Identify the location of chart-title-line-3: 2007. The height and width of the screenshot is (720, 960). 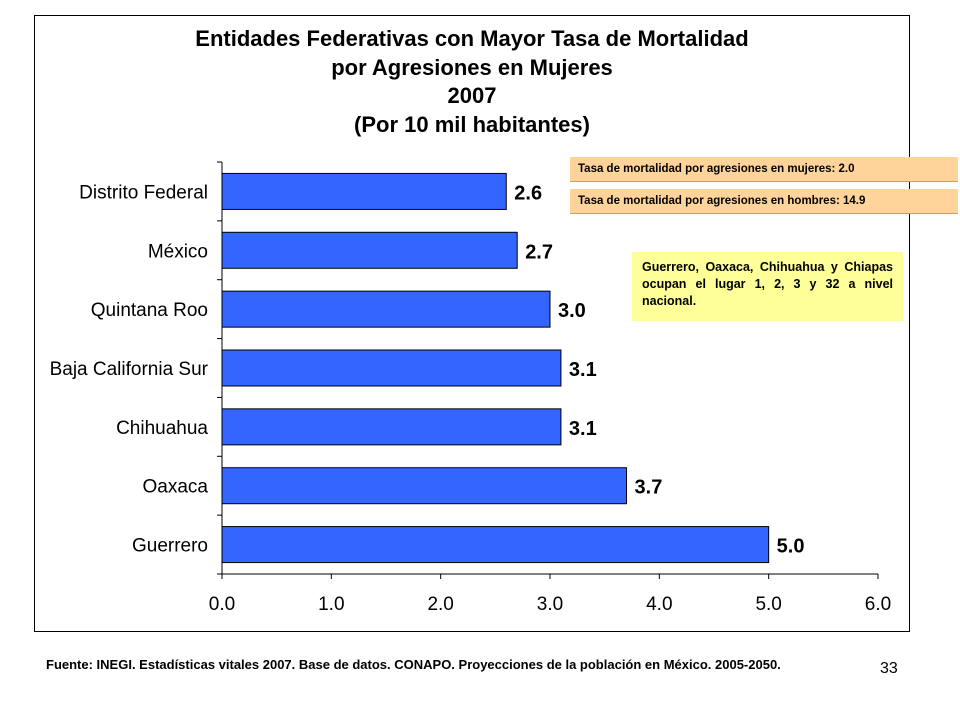
(472, 95).